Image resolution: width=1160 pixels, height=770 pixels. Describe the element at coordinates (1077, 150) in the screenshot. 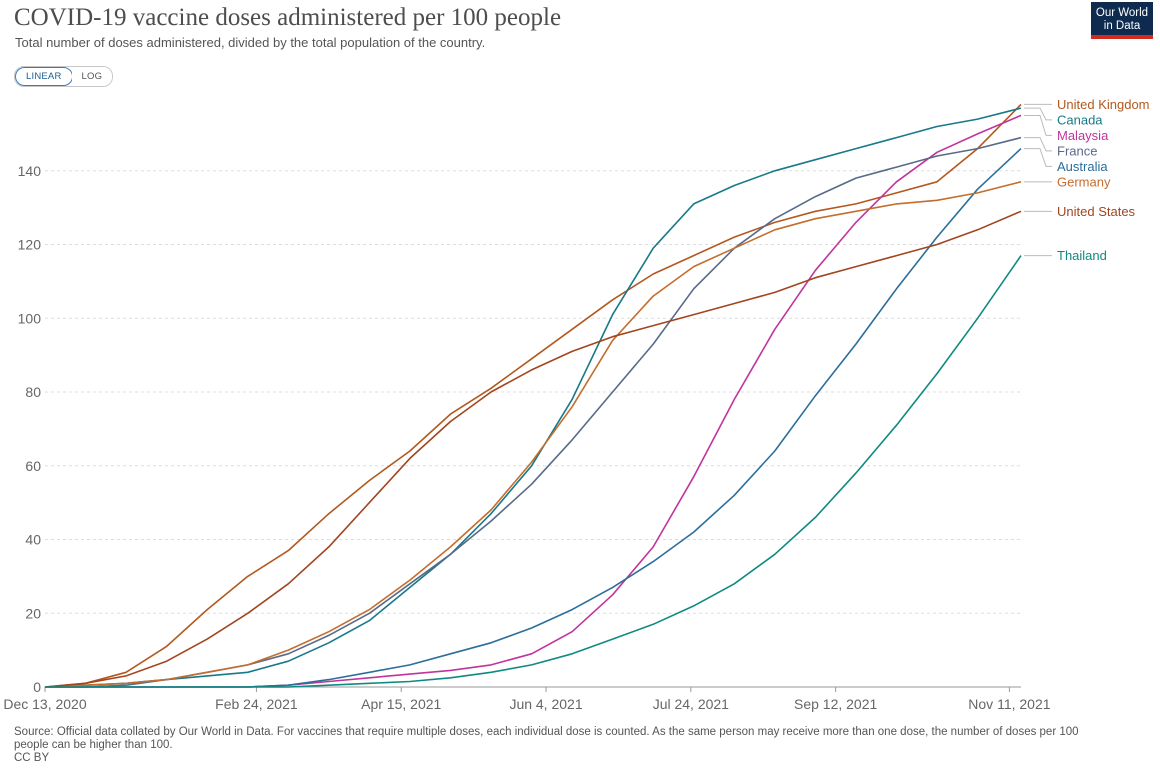

I see `legend-label-france: France` at that location.